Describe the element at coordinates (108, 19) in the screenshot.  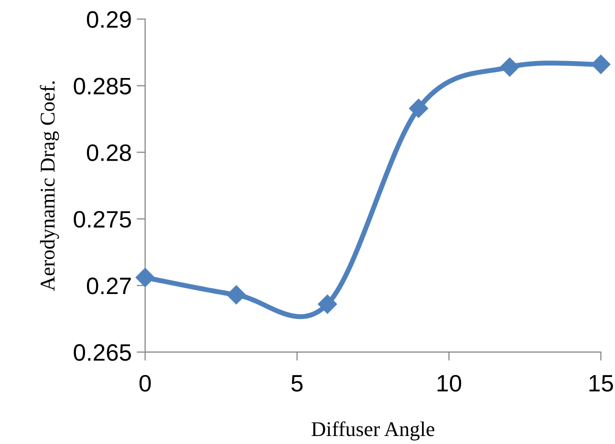
I see `y-tick-label: 0.29` at that location.